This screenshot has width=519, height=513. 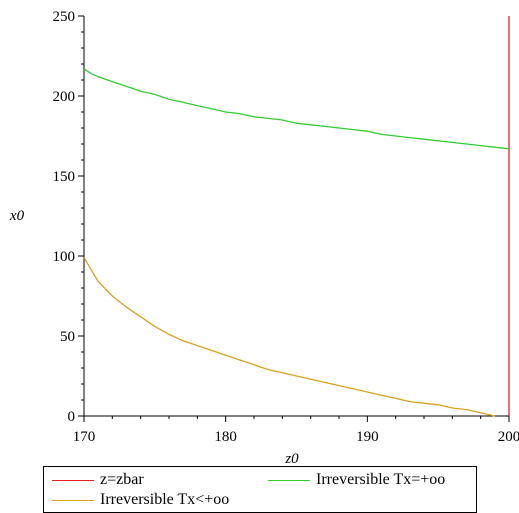 I want to click on x-tick-label: 180, so click(x=225, y=437).